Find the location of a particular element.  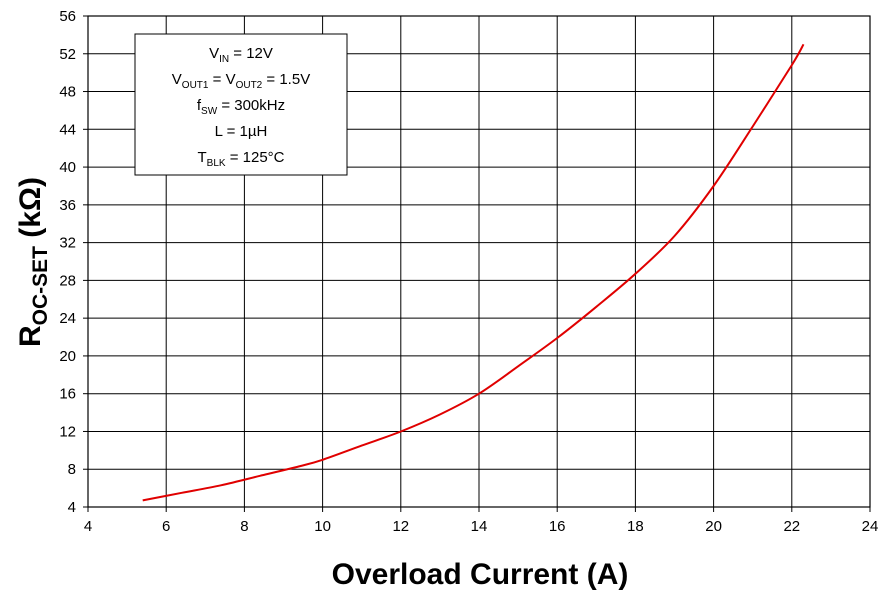

annotation-line-tblk: TBLK = 125°C is located at coordinates (240, 159).